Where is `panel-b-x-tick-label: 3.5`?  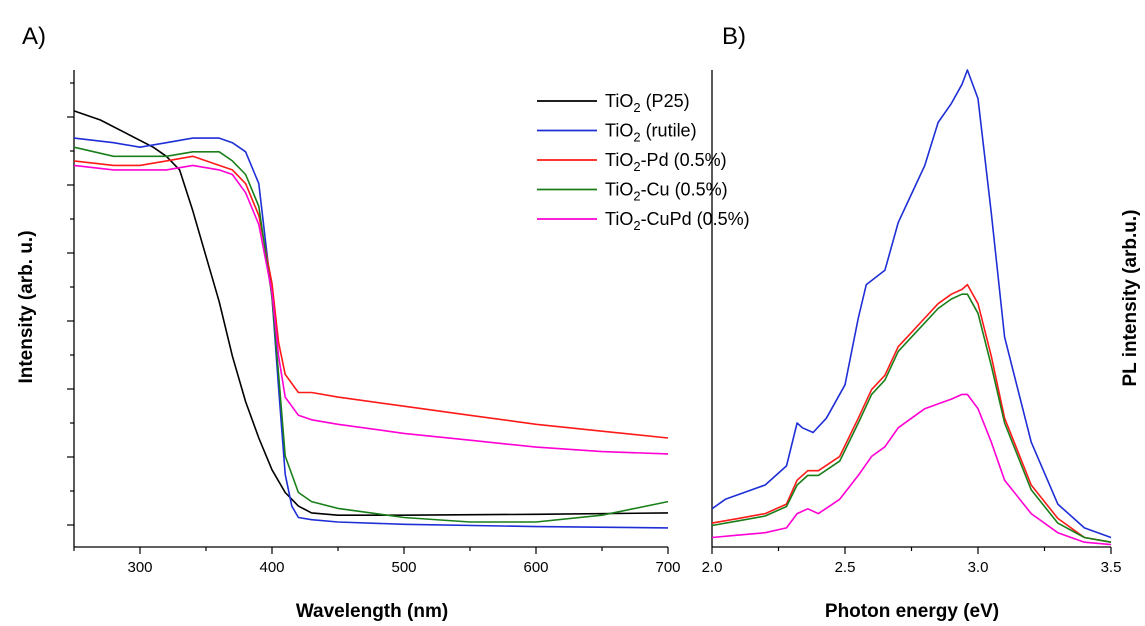 panel-b-x-tick-label: 3.5 is located at coordinates (1111, 567).